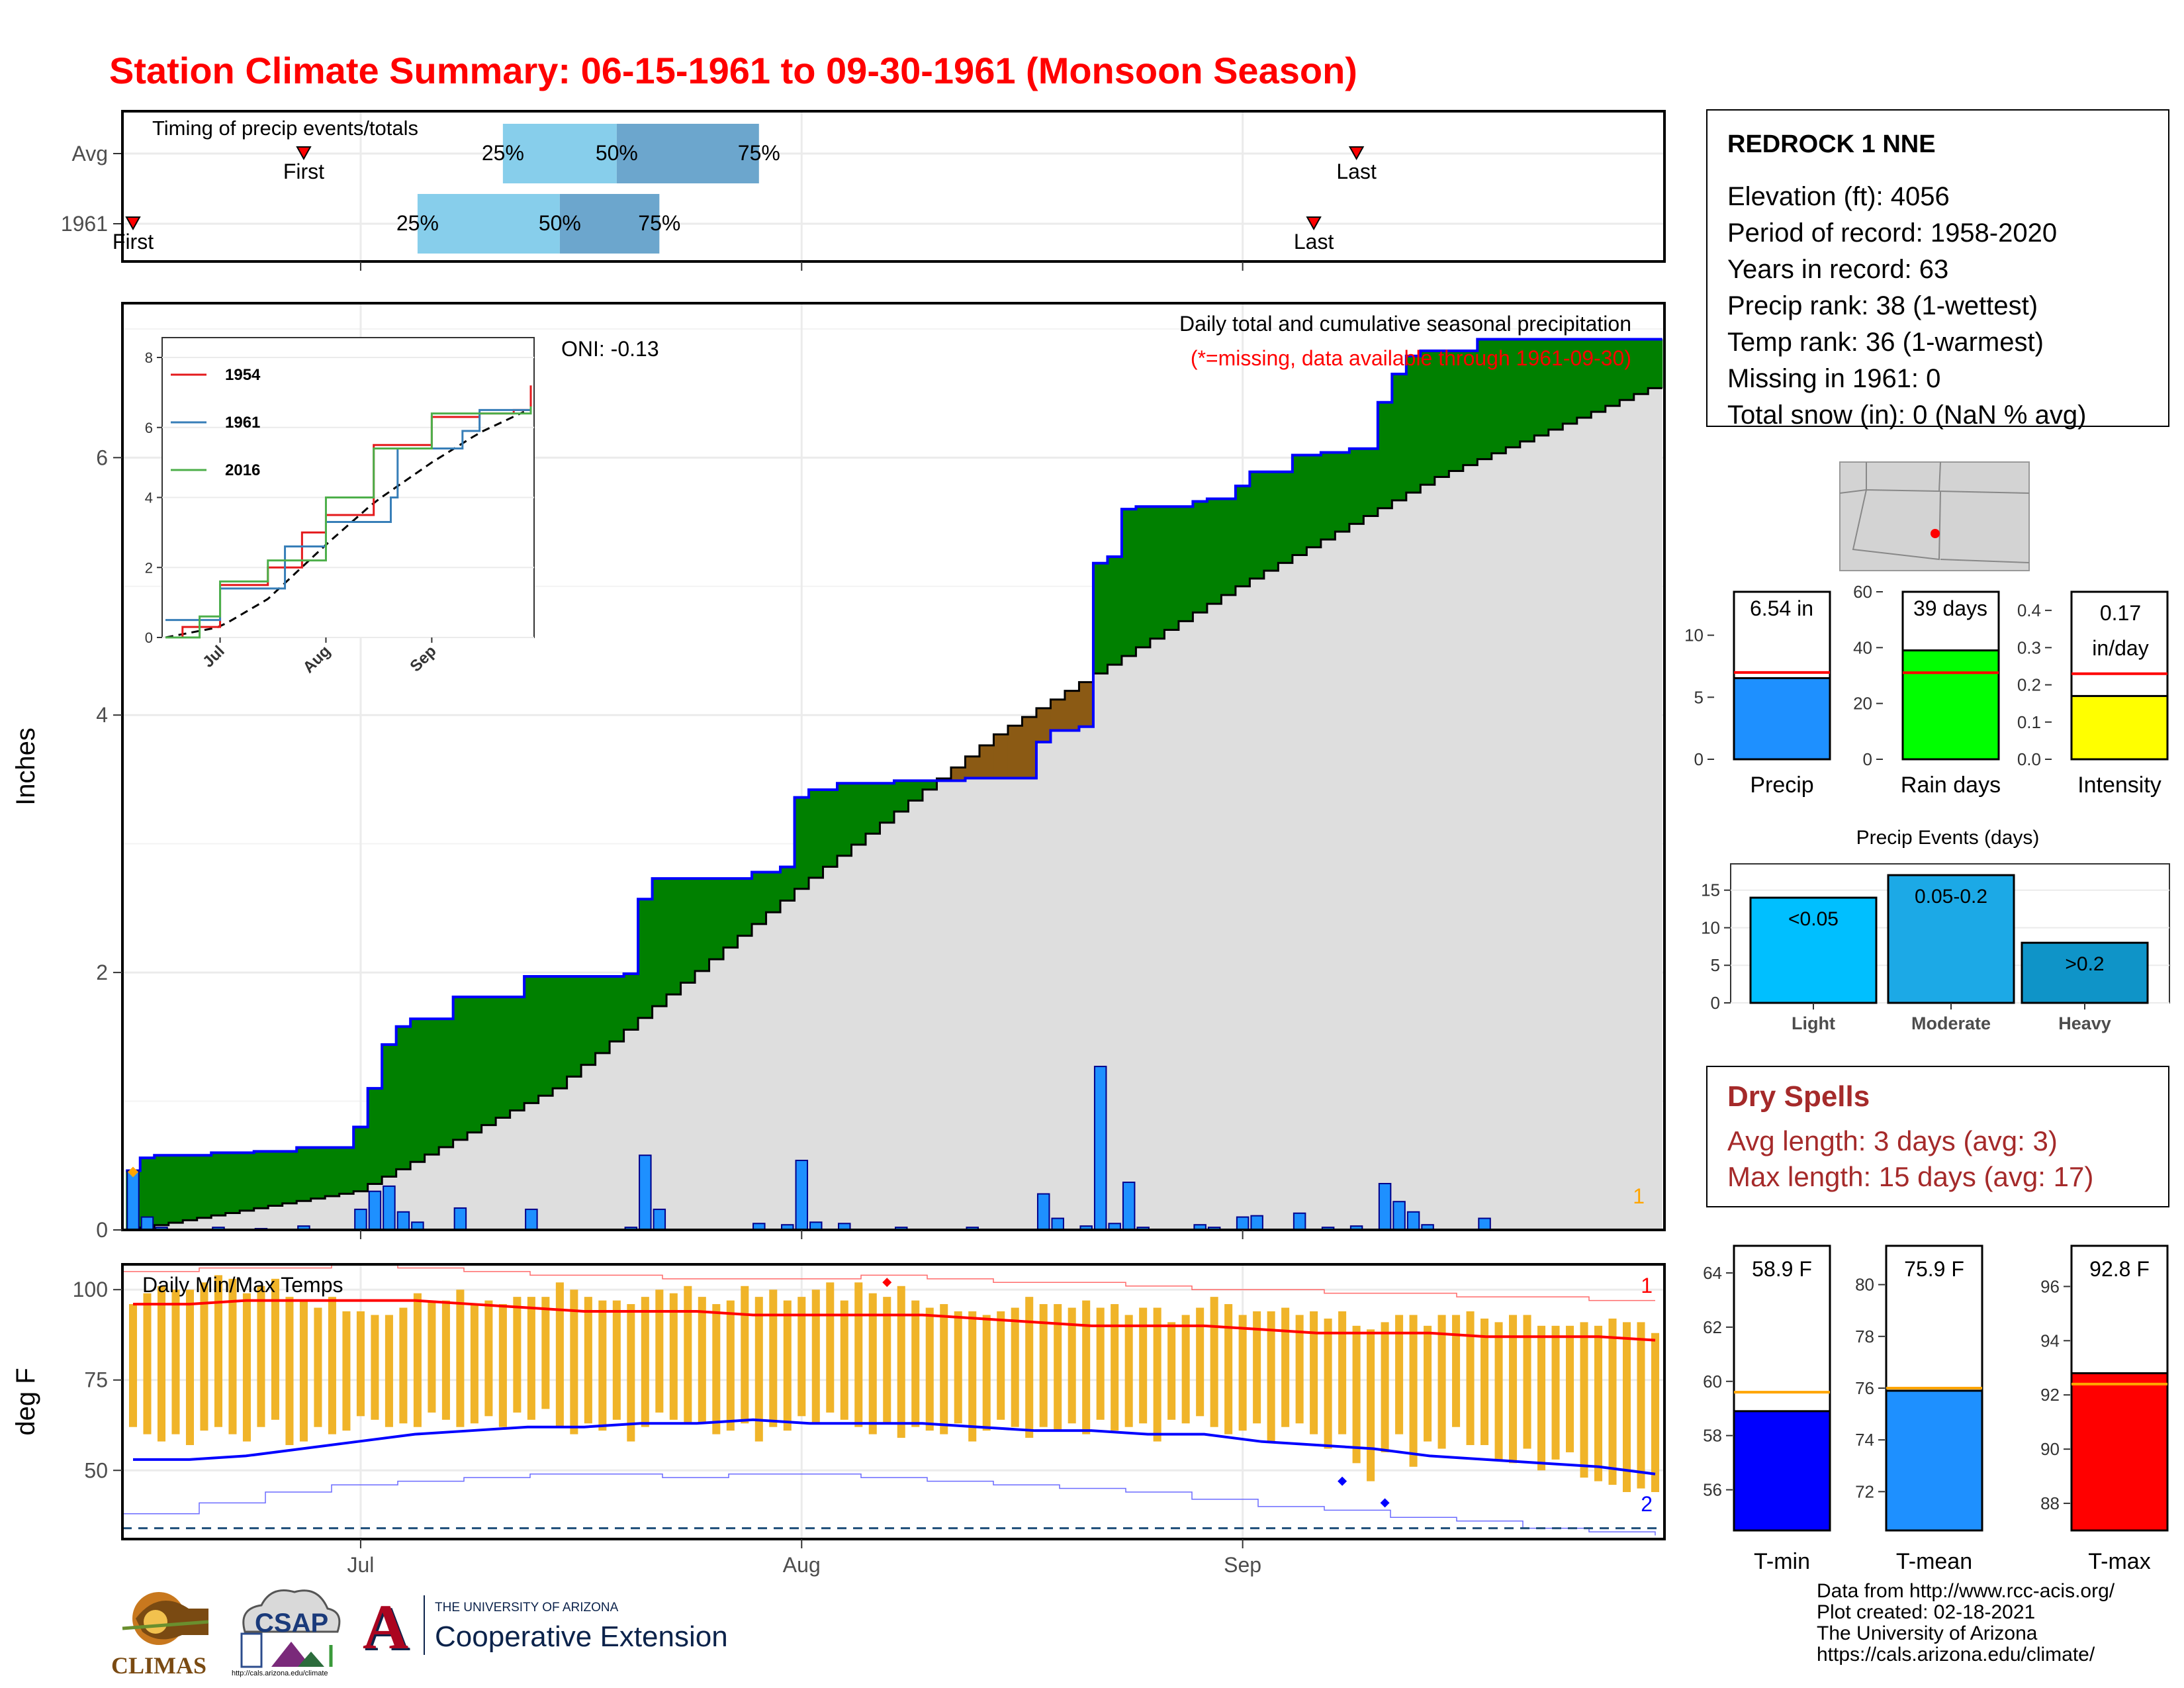 Image resolution: width=2184 pixels, height=1688 pixels. Describe the element at coordinates (1814, 1023) in the screenshot. I see `events-category-label: Light` at that location.